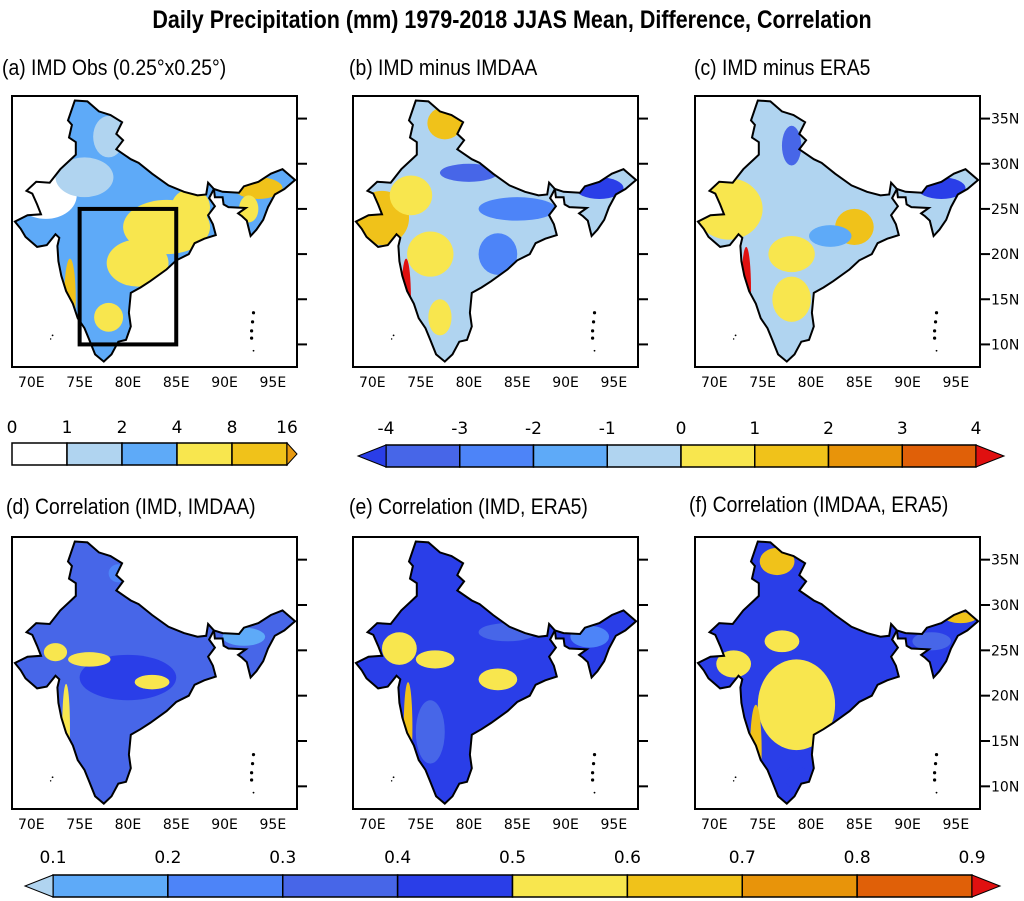 This screenshot has height=901, width=1024. I want to click on panel-b-map: 70E 75E 80E 85E 90E 95E, so click(500, 243).